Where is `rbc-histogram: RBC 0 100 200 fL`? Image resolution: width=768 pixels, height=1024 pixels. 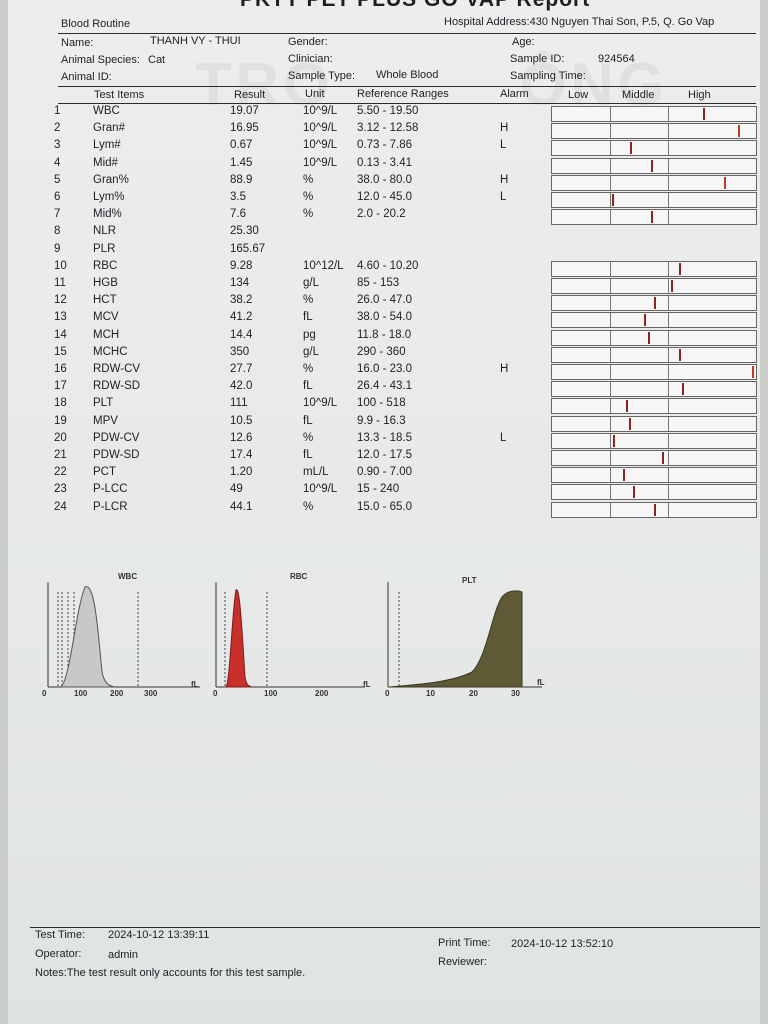
rbc-histogram: RBC 0 100 200 fL is located at coordinates (292, 635).